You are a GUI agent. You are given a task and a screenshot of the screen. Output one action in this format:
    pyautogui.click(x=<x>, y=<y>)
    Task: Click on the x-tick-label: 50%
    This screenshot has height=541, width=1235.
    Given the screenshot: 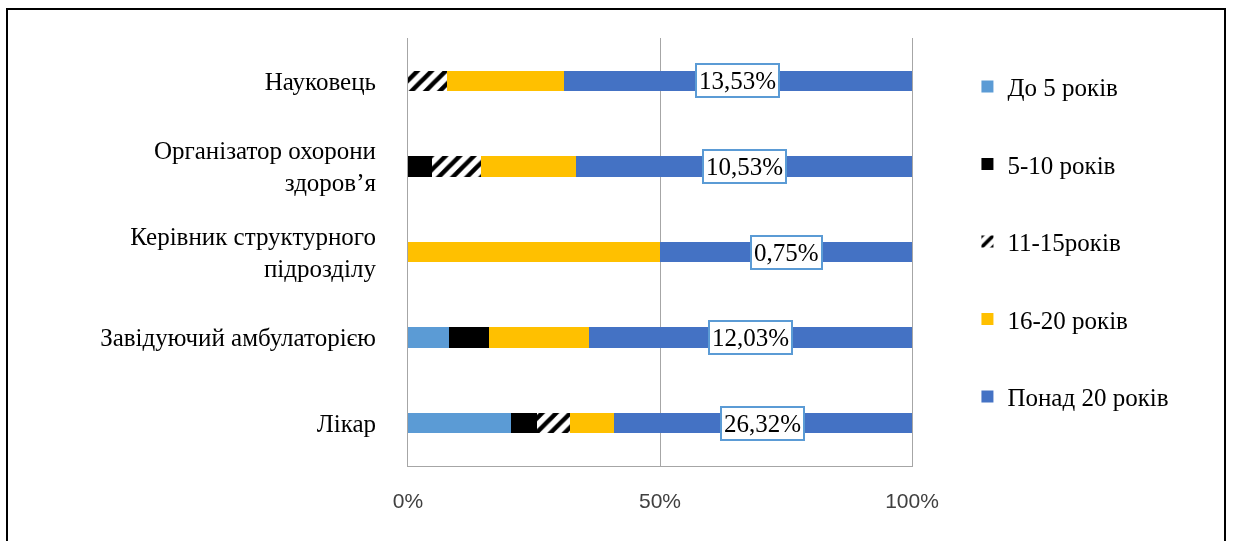 What is the action you would take?
    pyautogui.click(x=660, y=501)
    